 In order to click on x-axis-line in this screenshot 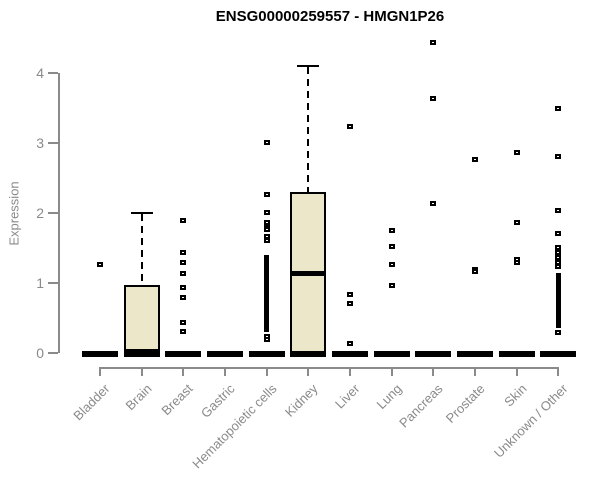, I will do `click(329, 368)`.